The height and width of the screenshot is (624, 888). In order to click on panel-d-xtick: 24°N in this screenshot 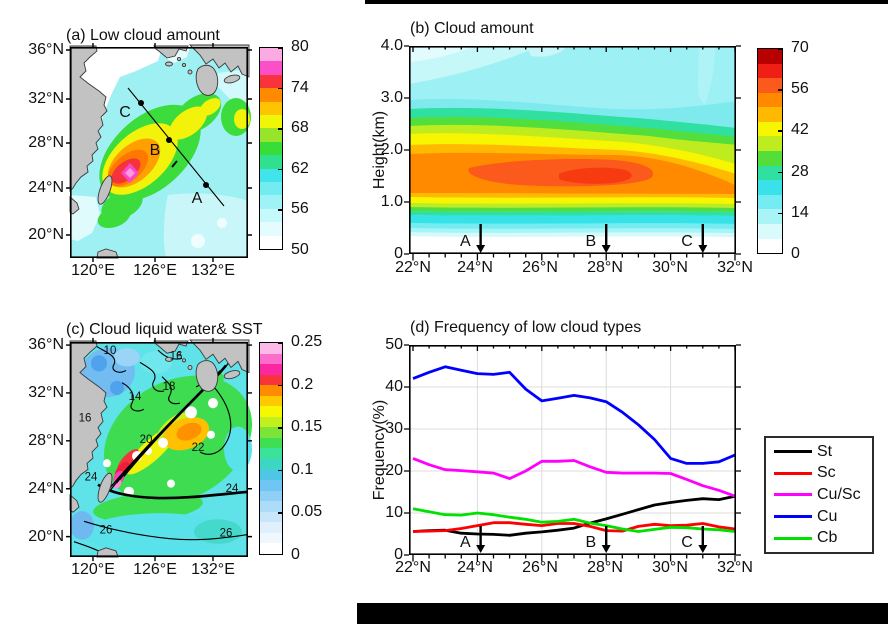, I will do `click(475, 567)`.